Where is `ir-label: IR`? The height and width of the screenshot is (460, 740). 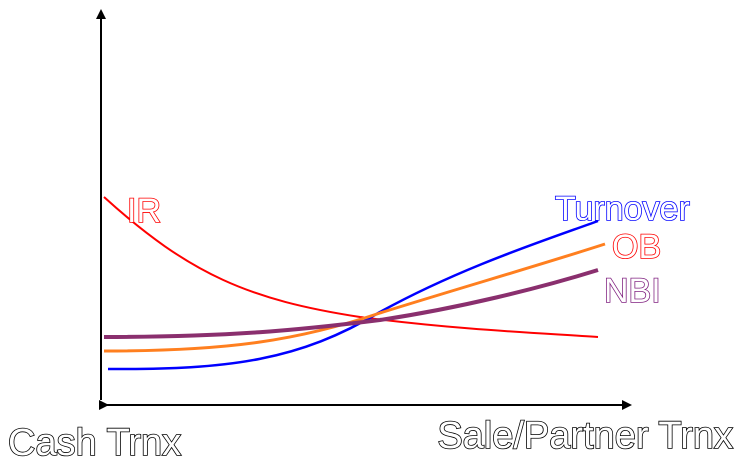 ir-label: IR is located at coordinates (144, 211).